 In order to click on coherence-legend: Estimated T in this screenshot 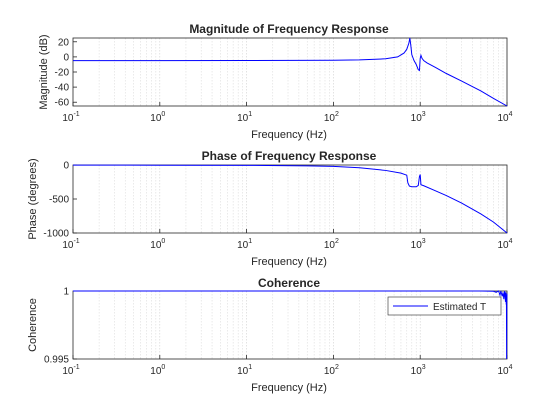, I will do `click(444, 306)`.